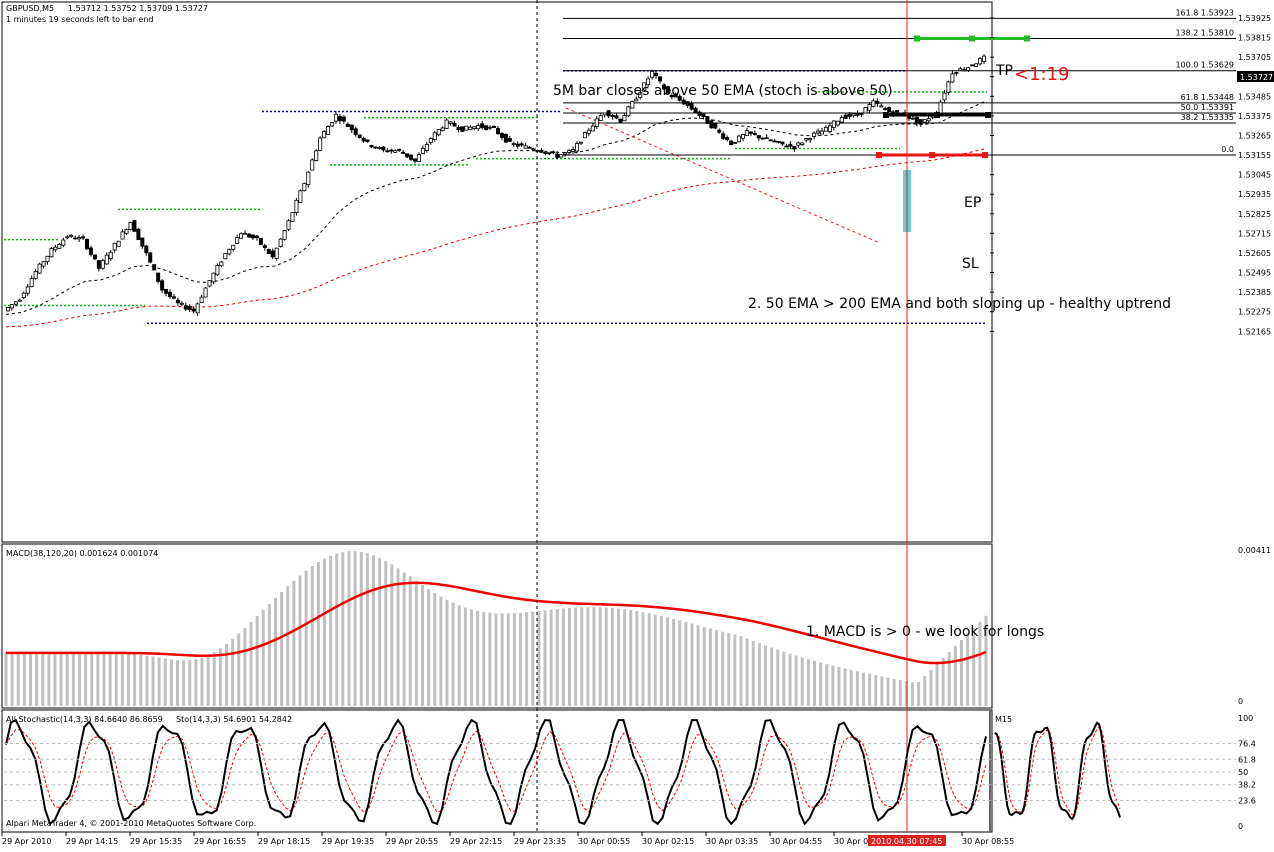 The width and height of the screenshot is (1274, 852). I want to click on current-price-label: 1.53727, so click(1256, 77).